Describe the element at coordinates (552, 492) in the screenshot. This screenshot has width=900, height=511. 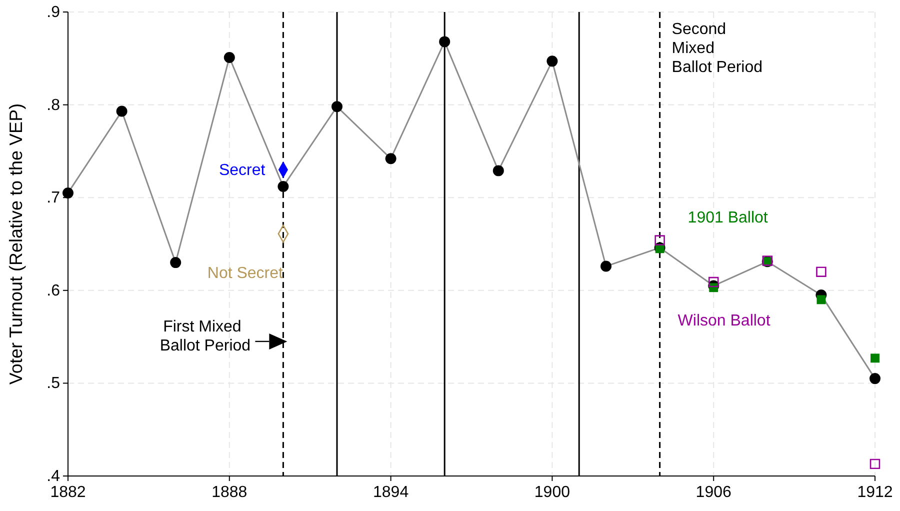
I see `x-tick-label: 1900` at that location.